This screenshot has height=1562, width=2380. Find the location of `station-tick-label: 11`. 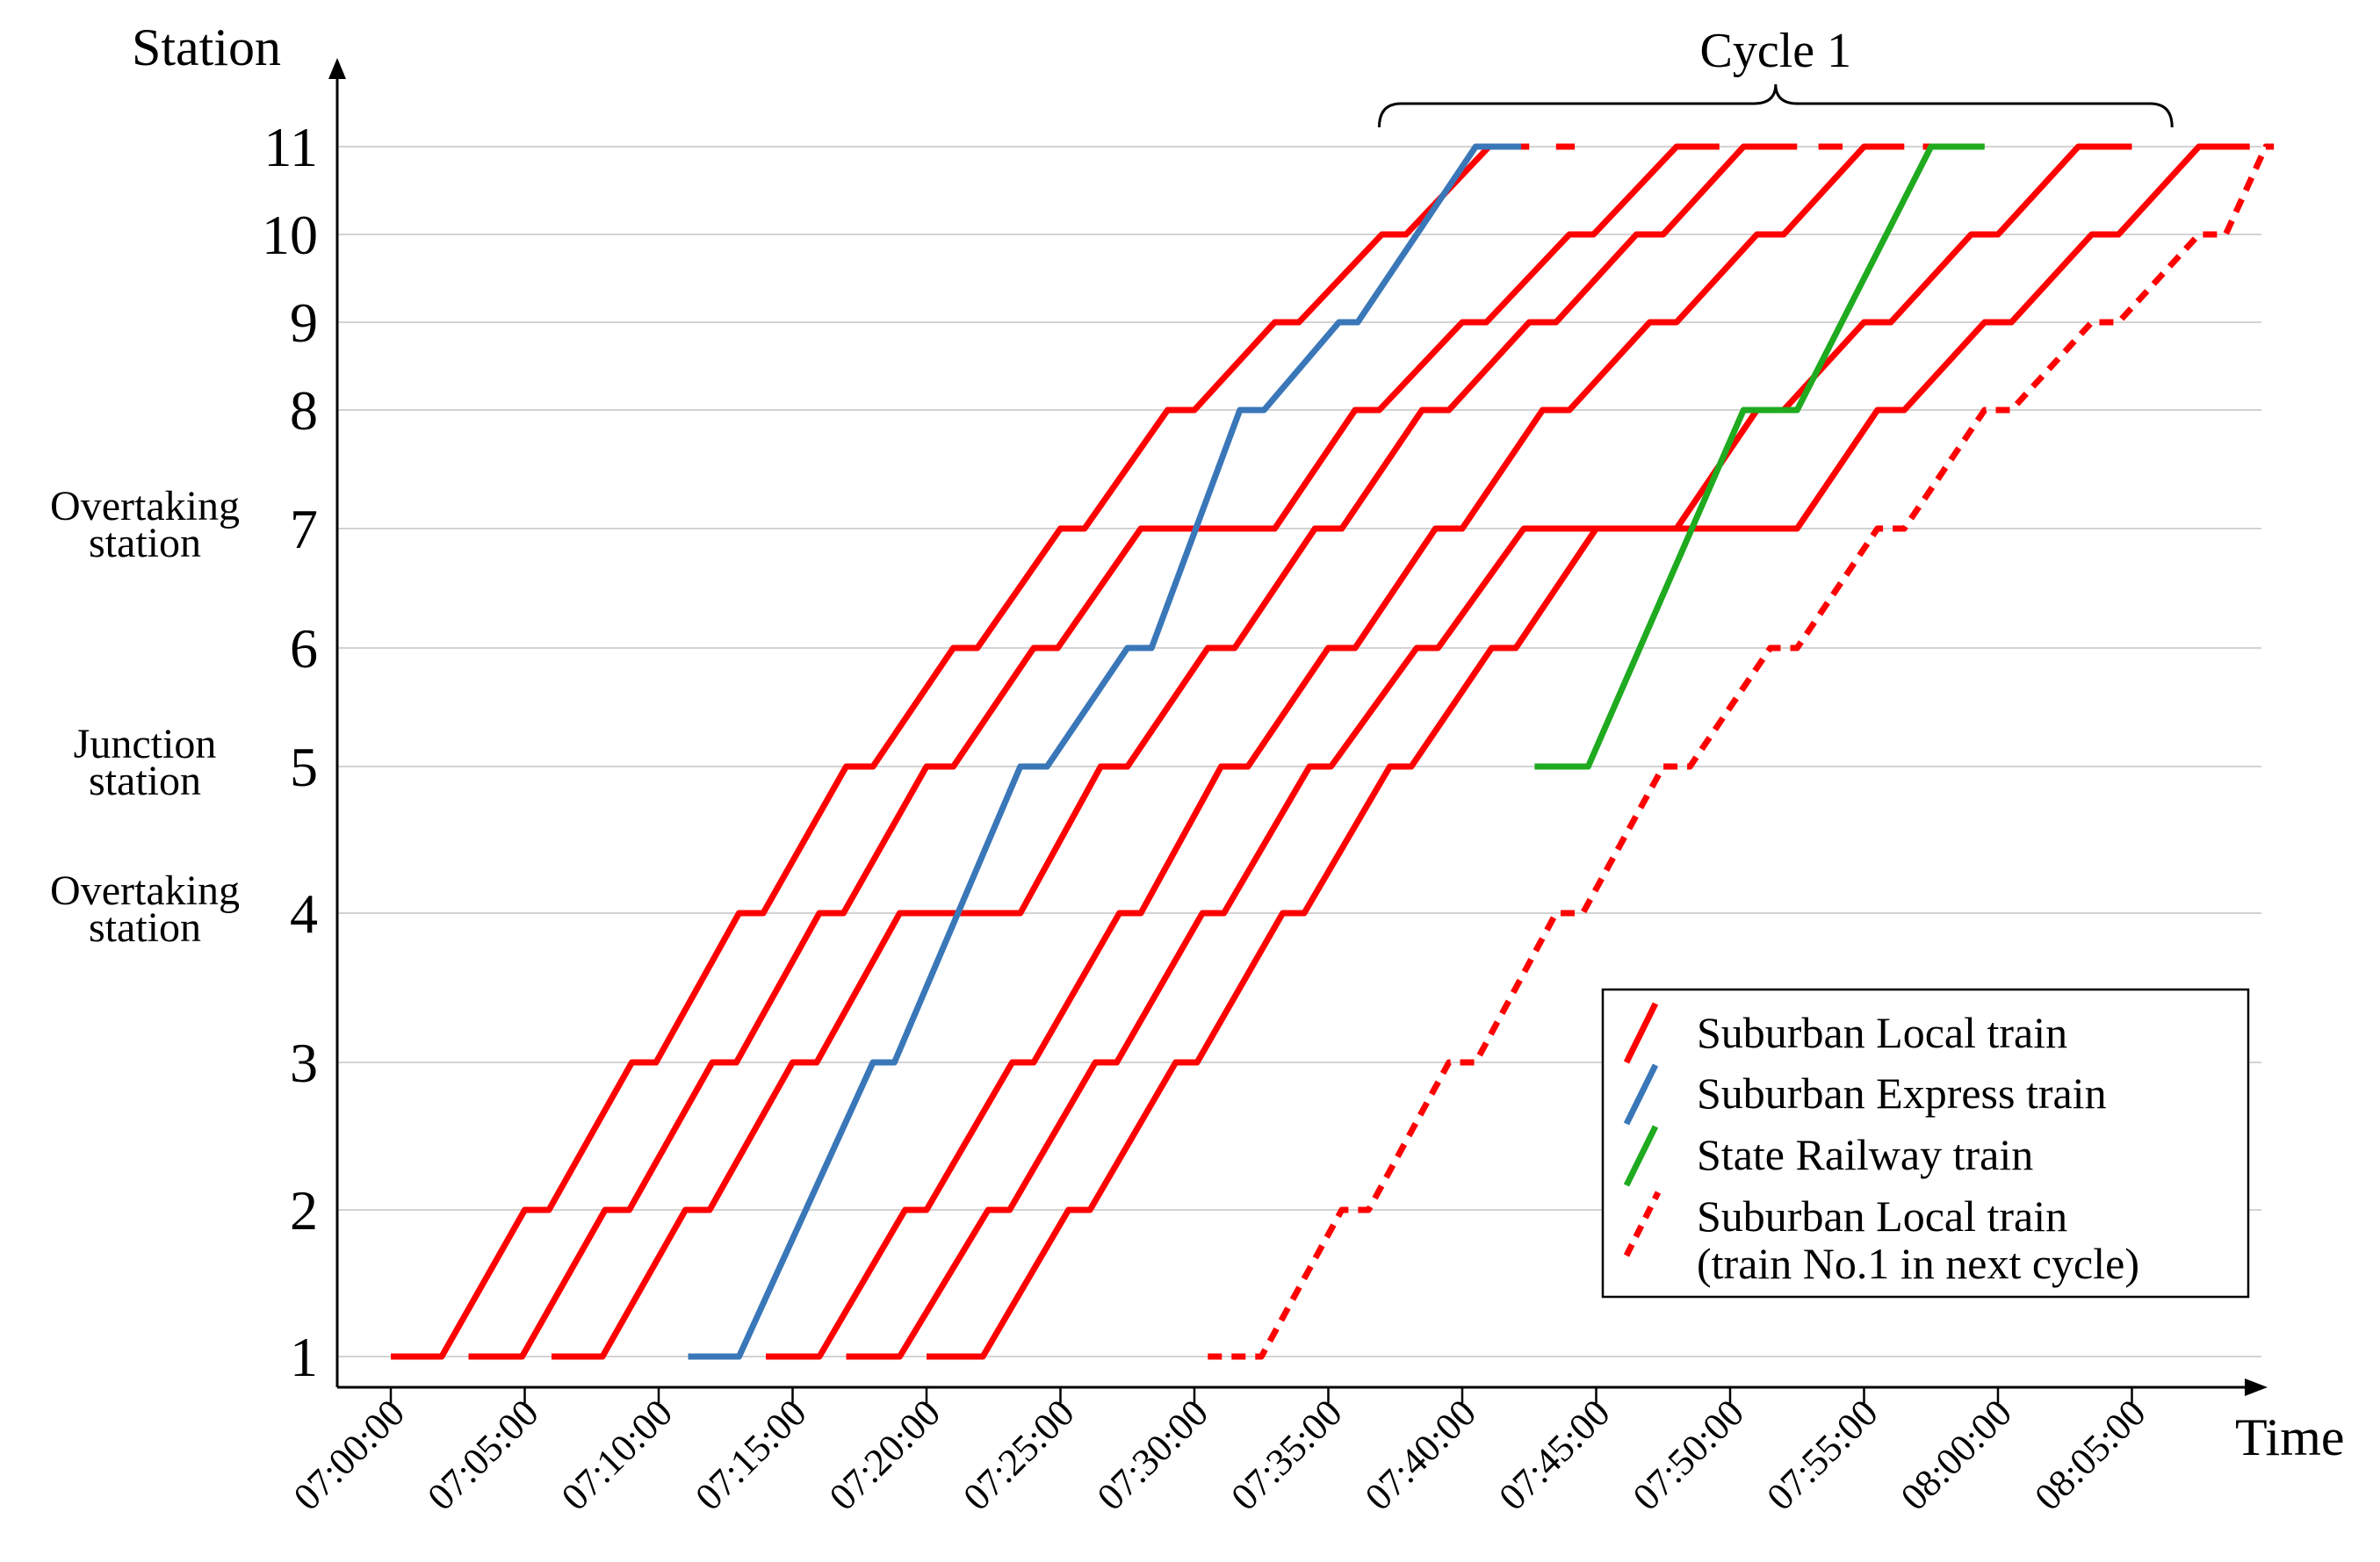

station-tick-label: 11 is located at coordinates (290, 147).